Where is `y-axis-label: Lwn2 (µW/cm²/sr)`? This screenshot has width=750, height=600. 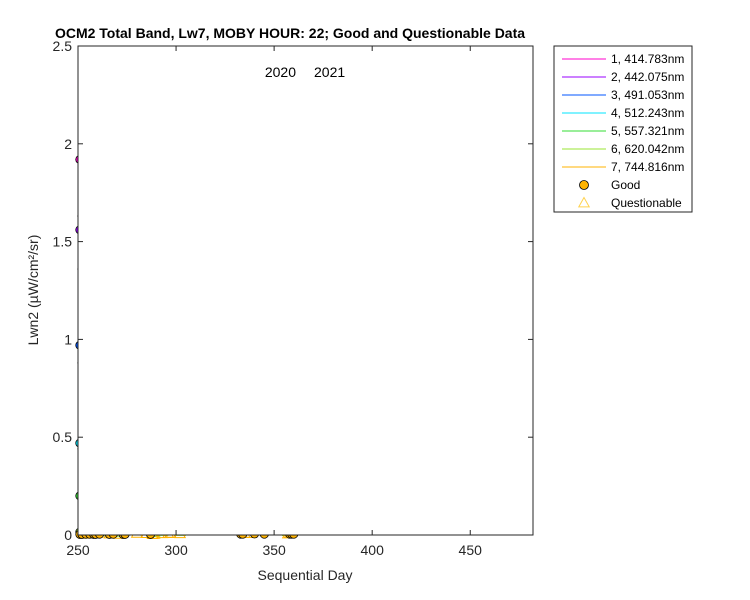
y-axis-label: Lwn2 (µW/cm²/sr) is located at coordinates (33, 290).